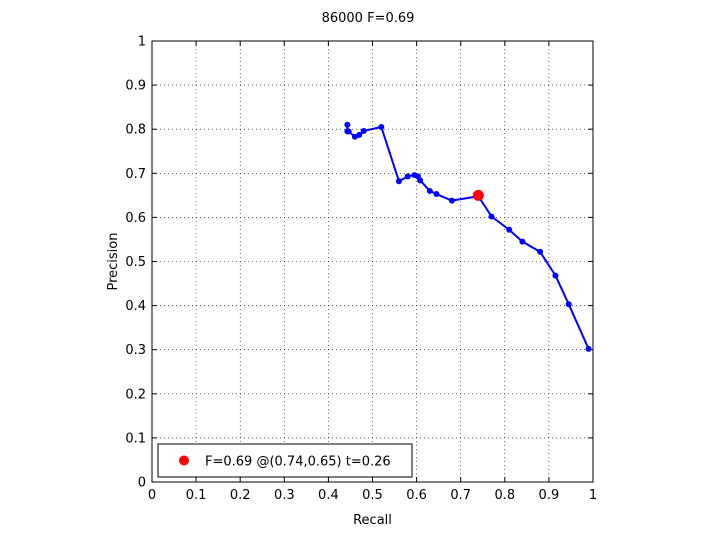 This screenshot has width=720, height=540. I want to click on series-line, so click(468, 237).